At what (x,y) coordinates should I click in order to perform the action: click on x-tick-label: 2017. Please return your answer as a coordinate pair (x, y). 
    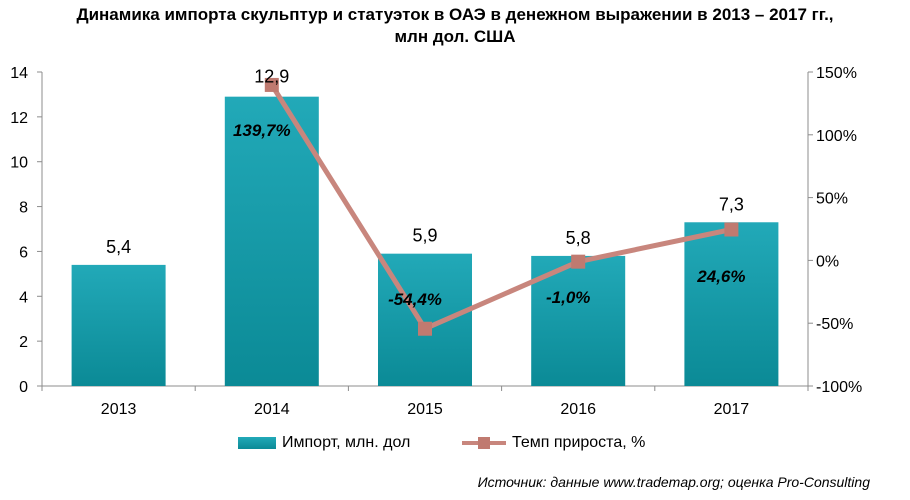
    Looking at the image, I should click on (732, 409).